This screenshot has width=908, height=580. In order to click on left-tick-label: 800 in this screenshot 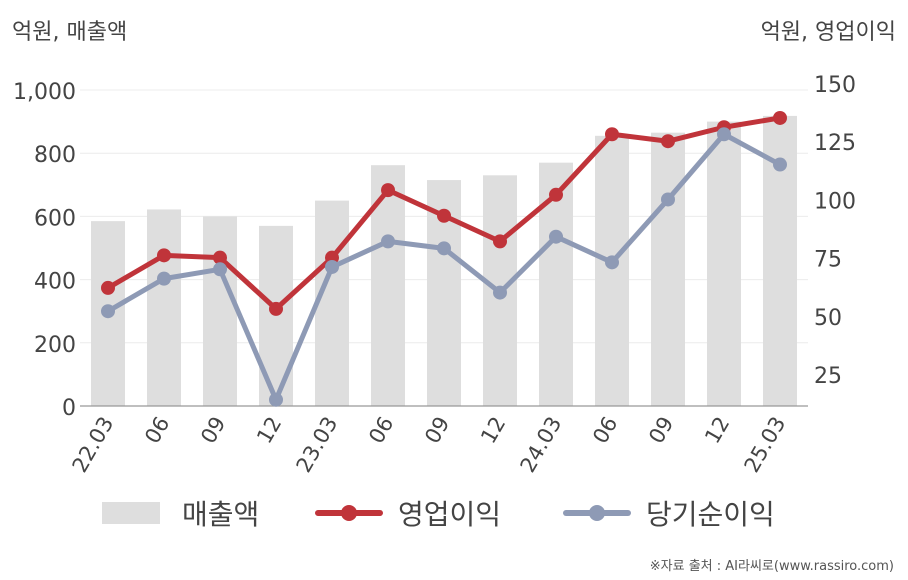, I will do `click(55, 155)`.